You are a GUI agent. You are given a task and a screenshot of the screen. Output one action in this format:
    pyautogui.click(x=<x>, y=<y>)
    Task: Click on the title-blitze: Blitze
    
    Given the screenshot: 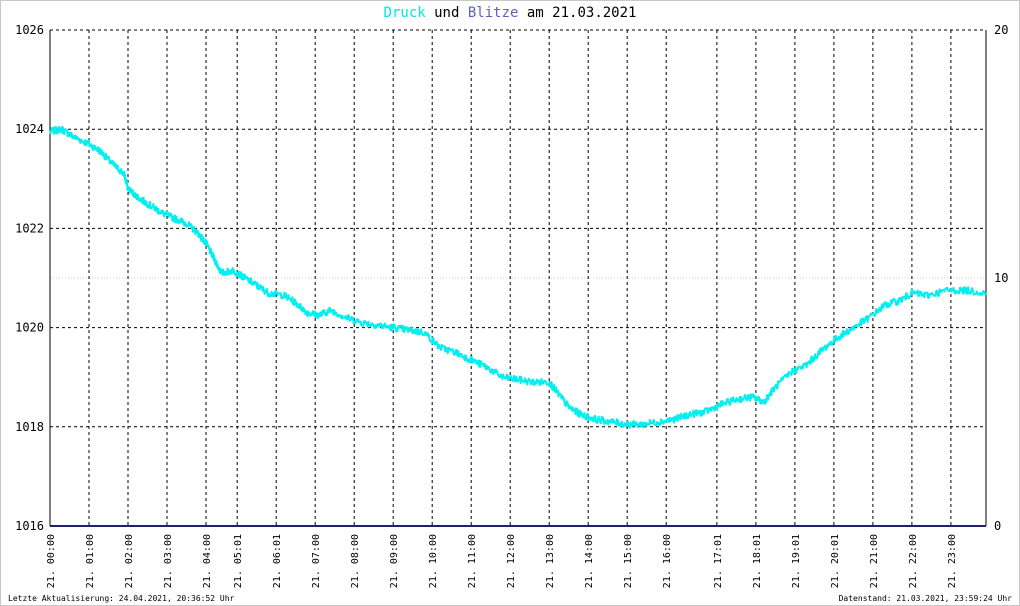 What is the action you would take?
    pyautogui.click(x=493, y=13)
    